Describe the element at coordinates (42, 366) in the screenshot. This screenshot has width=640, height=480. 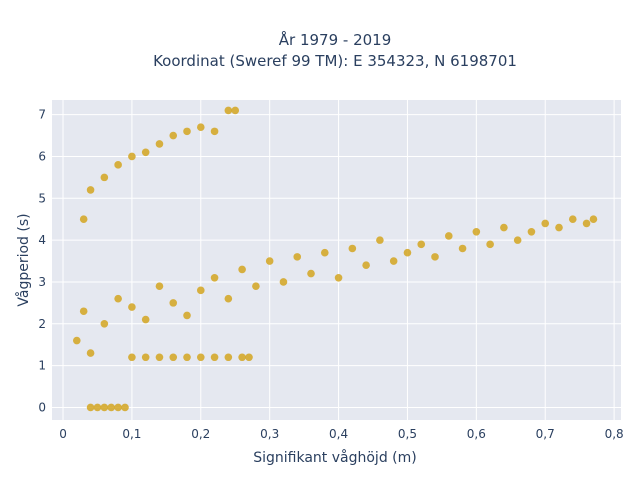
I see `y-tick-label: 1` at that location.